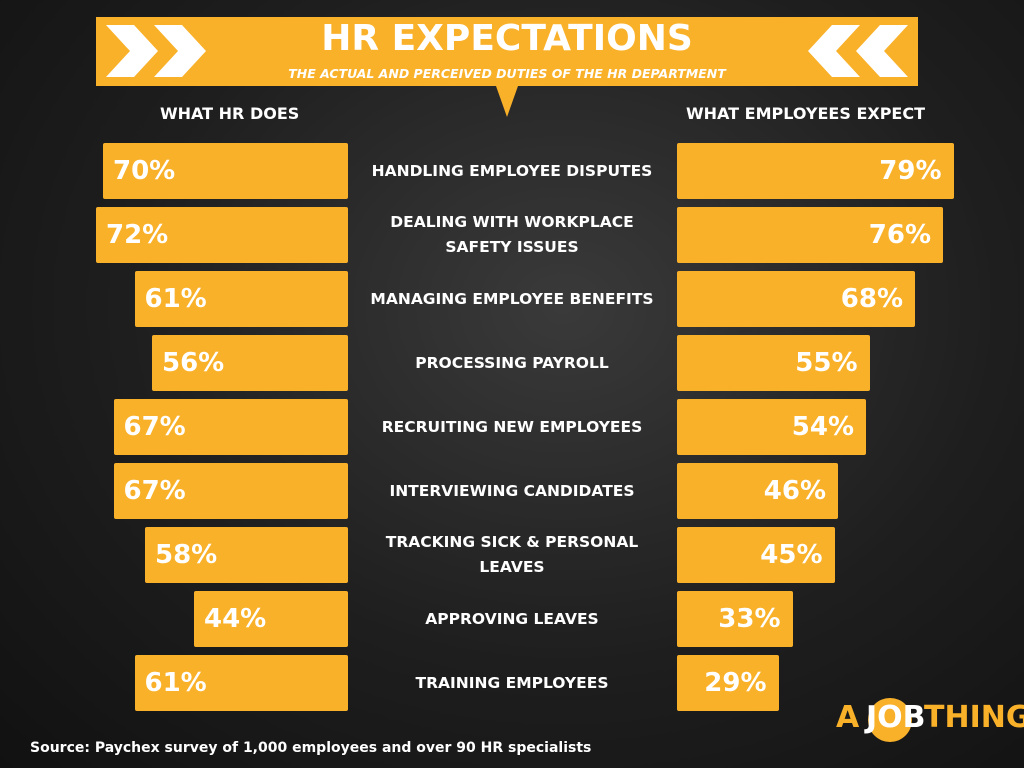  I want to click on chart-title: HR EXPECTATIONS, so click(507, 38).